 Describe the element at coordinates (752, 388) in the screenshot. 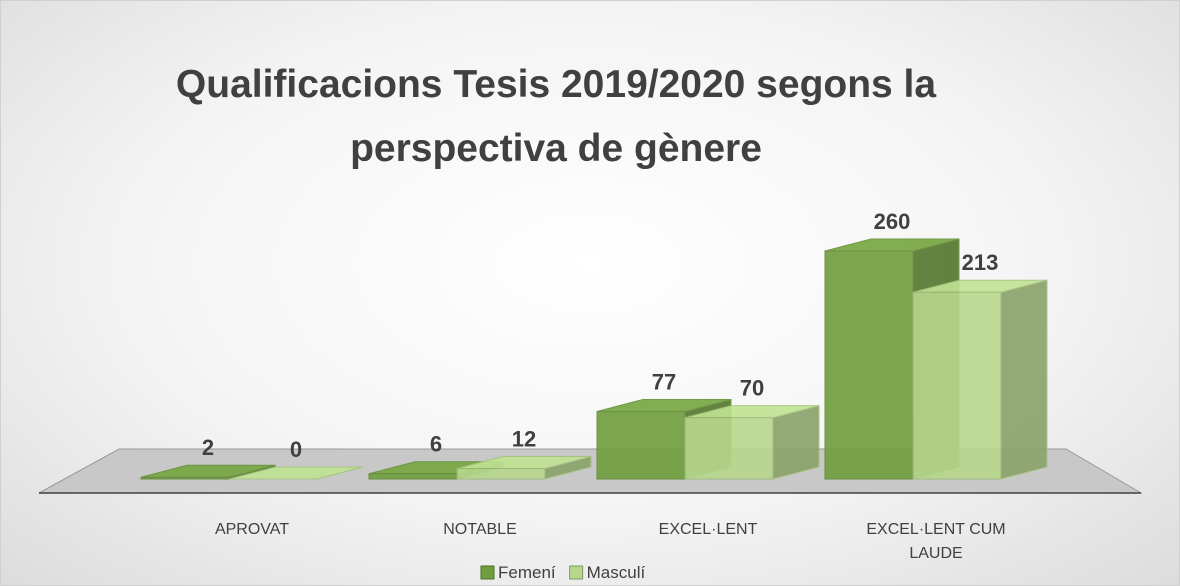

I see `data-label: 70` at that location.